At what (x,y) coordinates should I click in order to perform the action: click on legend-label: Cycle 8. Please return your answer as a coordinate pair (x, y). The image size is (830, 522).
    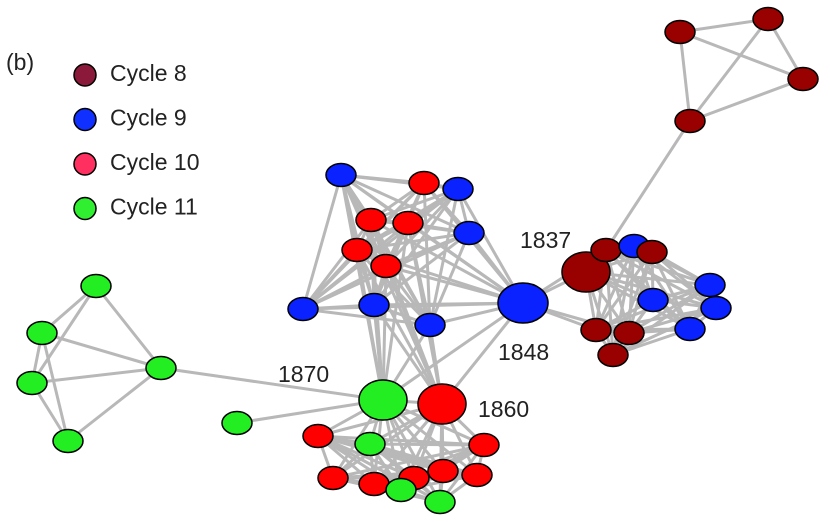
    Looking at the image, I should click on (148, 73).